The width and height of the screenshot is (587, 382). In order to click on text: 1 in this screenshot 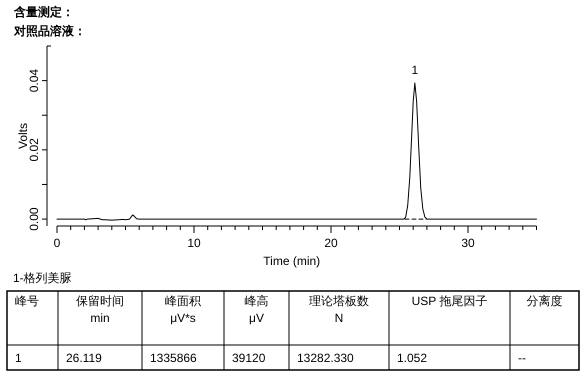, I will do `click(18, 358)`.